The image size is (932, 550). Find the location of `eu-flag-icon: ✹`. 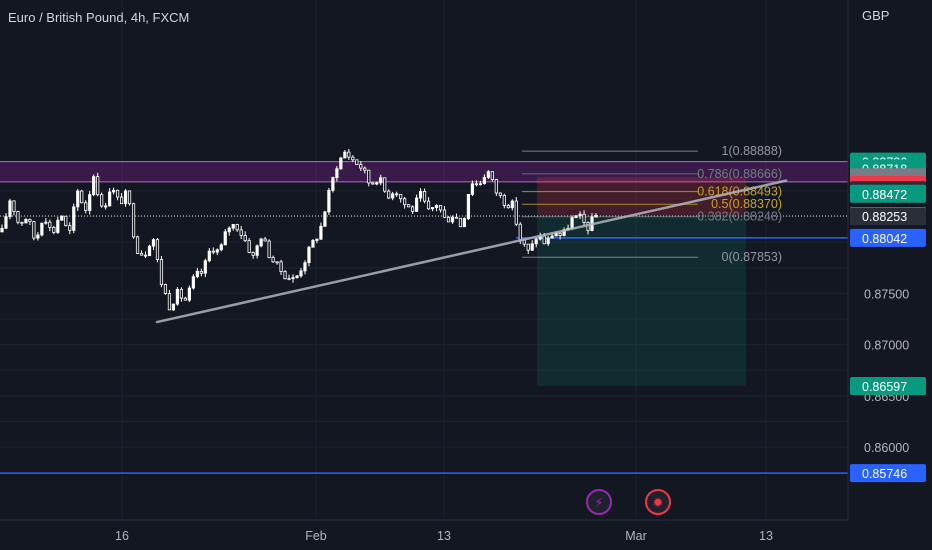

eu-flag-icon: ✹ is located at coordinates (658, 502).